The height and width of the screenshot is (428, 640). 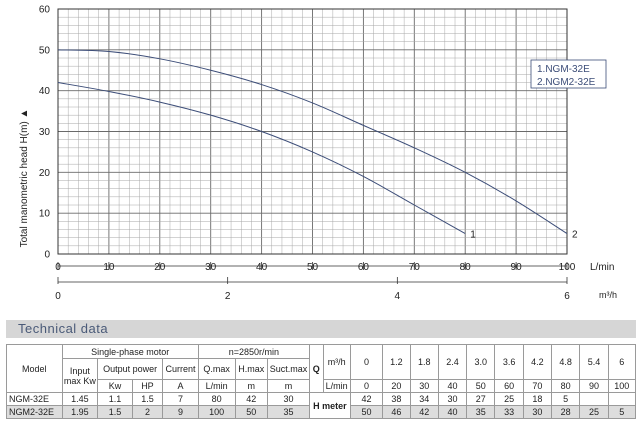 What do you see at coordinates (288, 399) in the screenshot?
I see `row1-suct: 30` at bounding box center [288, 399].